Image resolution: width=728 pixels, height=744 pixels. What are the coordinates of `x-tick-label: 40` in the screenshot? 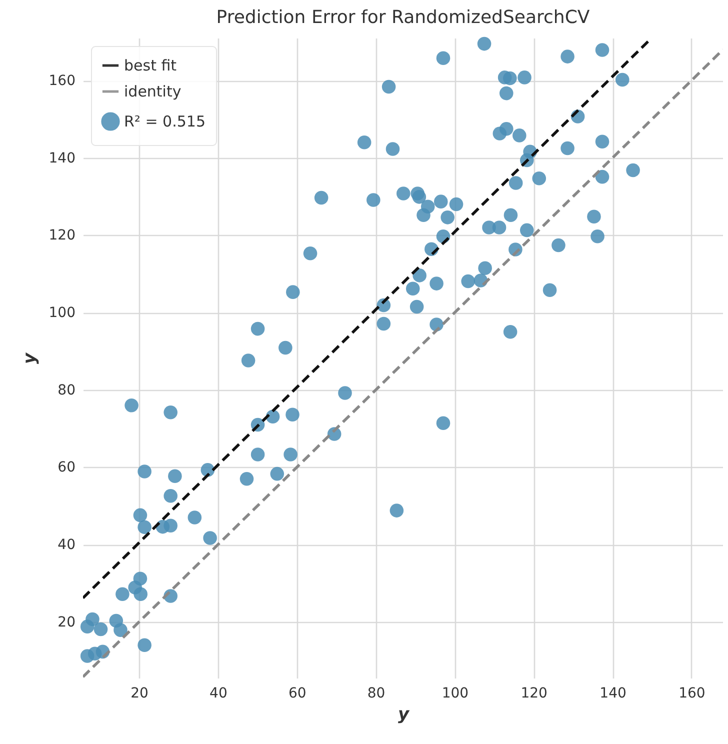 It's located at (219, 694).